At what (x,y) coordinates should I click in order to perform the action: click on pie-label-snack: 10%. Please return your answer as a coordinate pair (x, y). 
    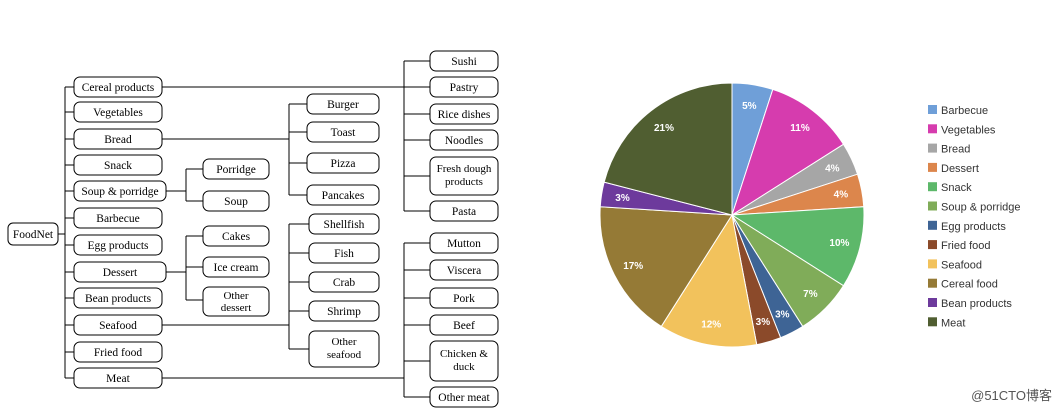
    Looking at the image, I should click on (839, 243).